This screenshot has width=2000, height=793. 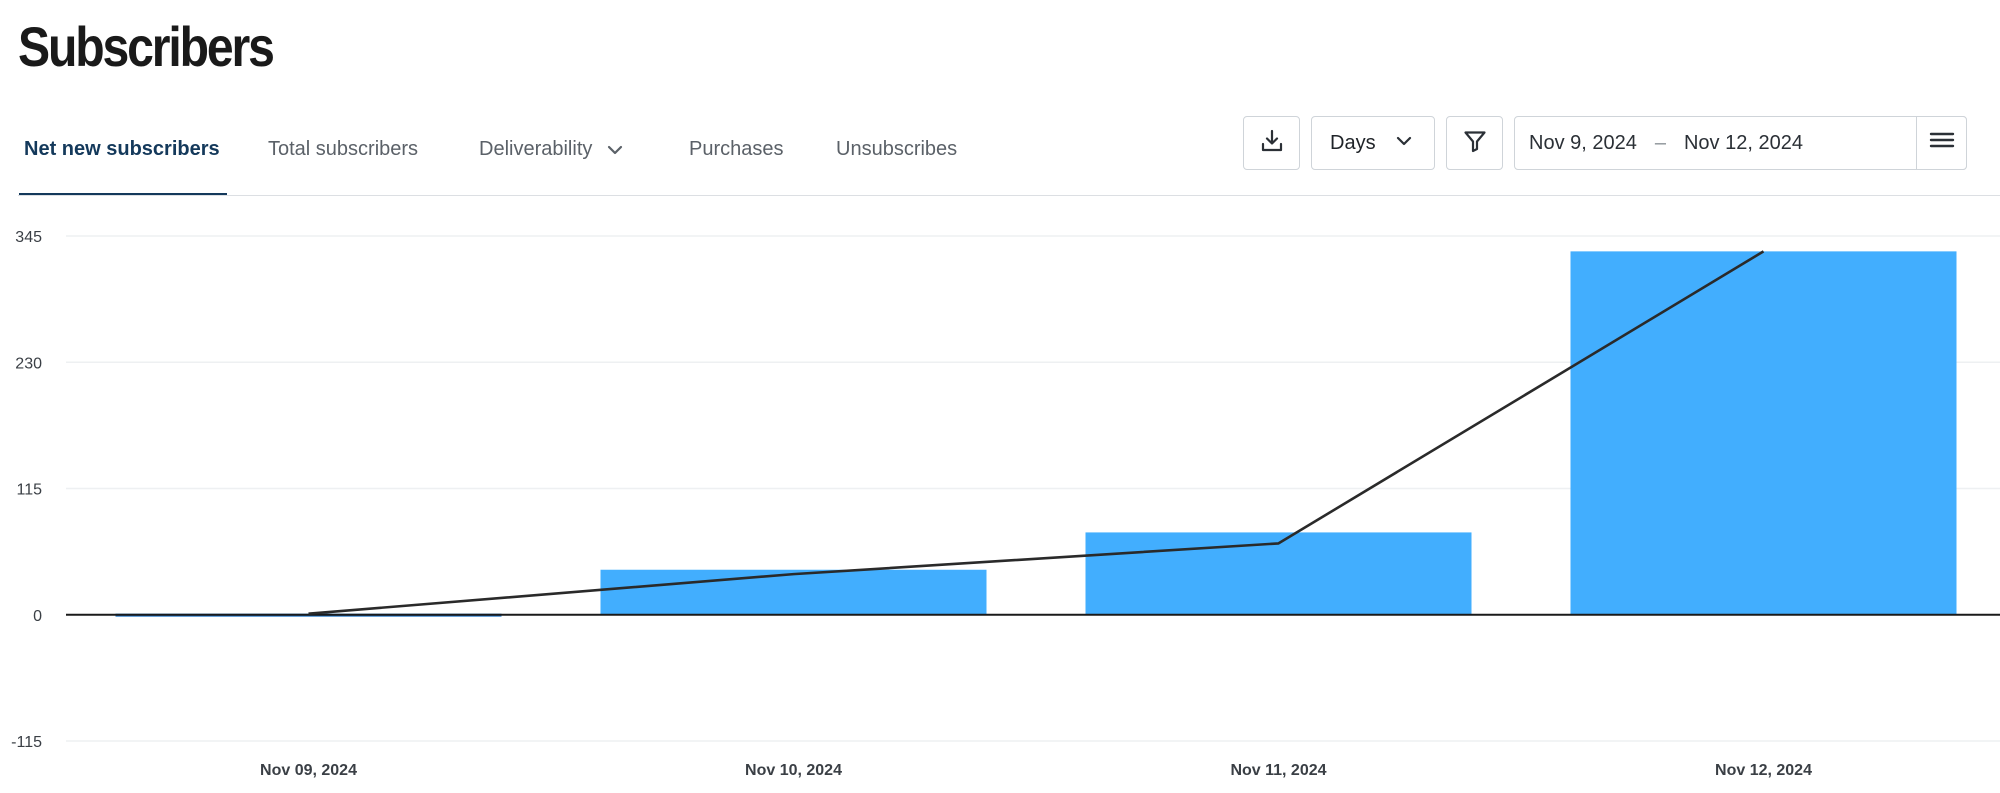 I want to click on tabs-divider, so click(x=1009, y=195).